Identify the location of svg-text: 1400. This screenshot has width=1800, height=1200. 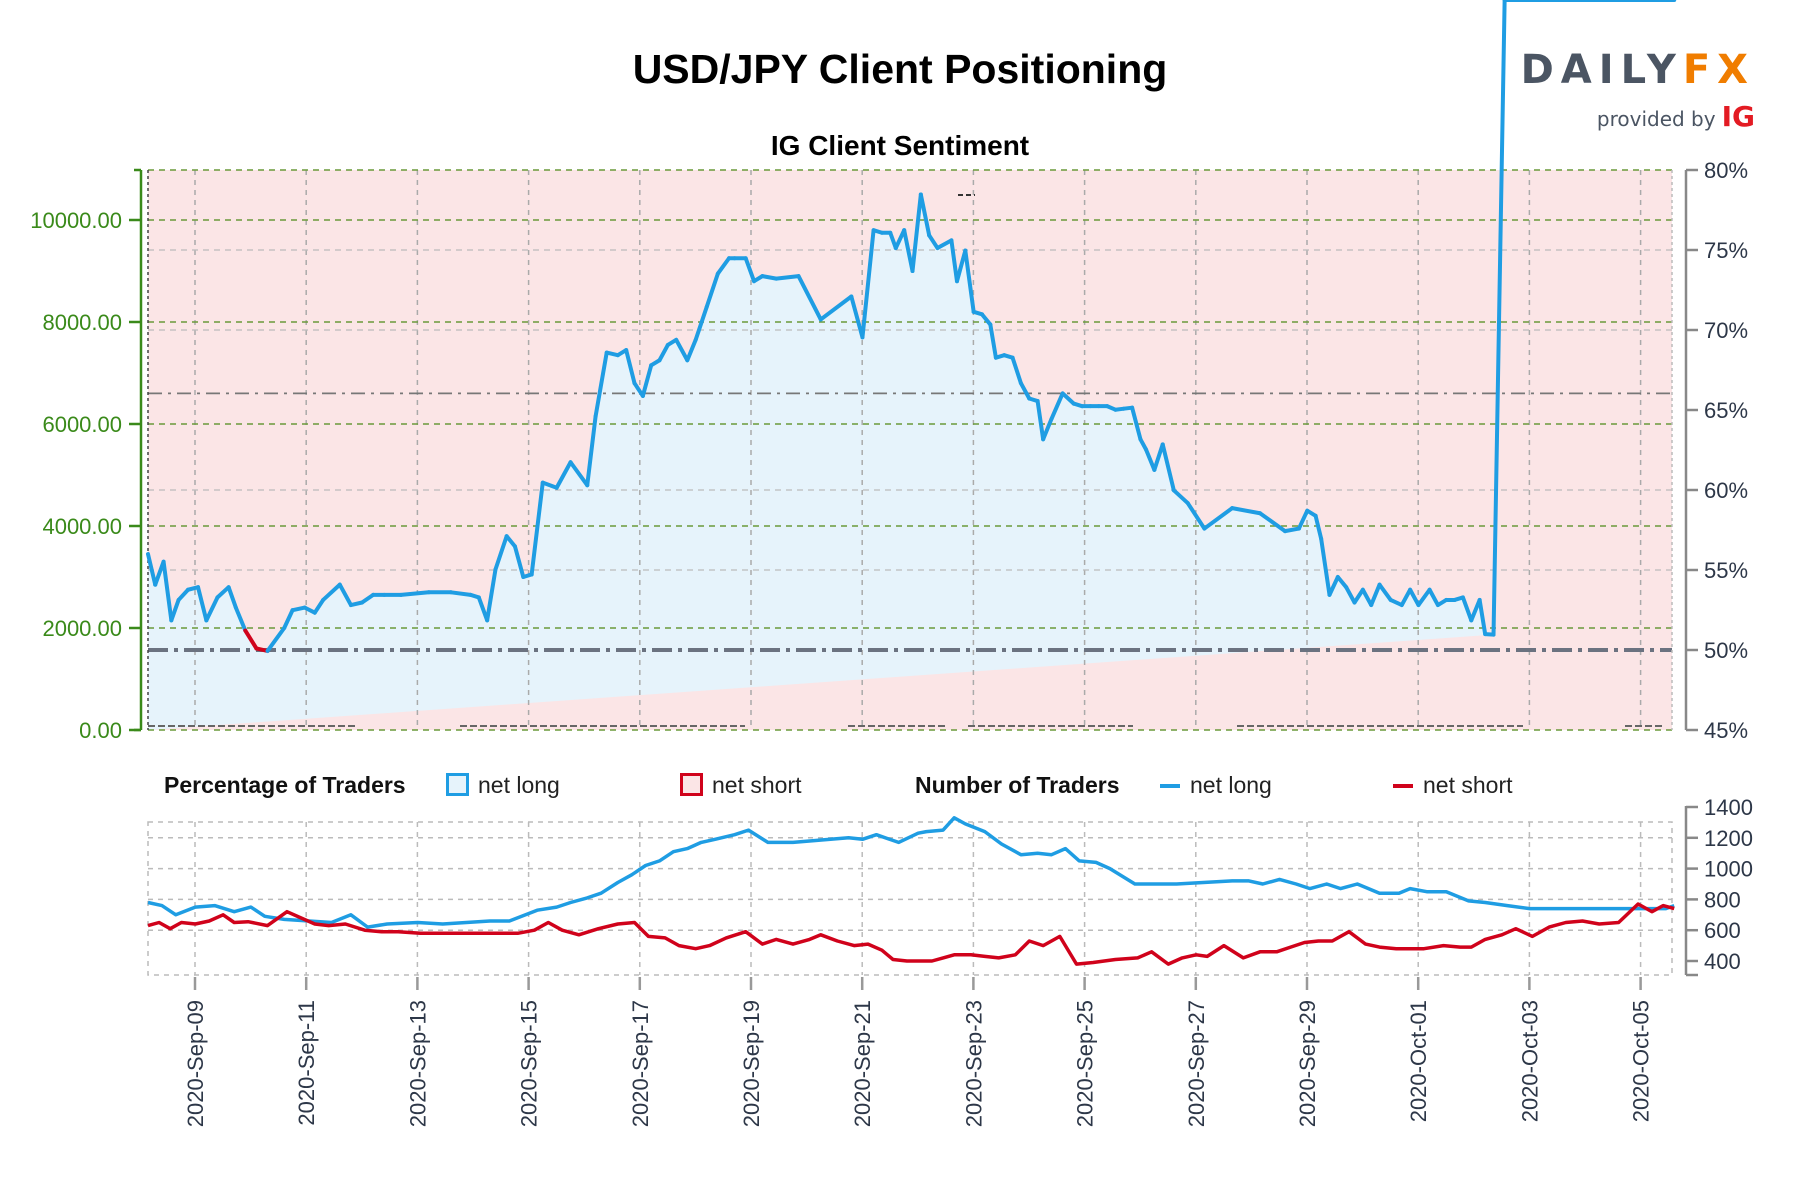
(1728, 807).